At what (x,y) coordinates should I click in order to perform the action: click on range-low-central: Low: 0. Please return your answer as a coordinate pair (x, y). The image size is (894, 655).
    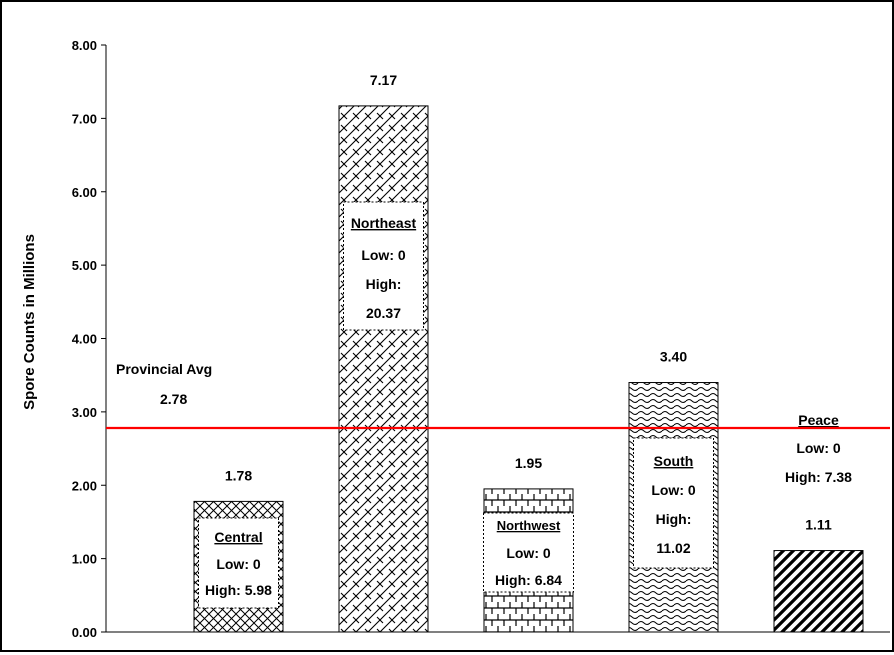
    Looking at the image, I should click on (238, 564).